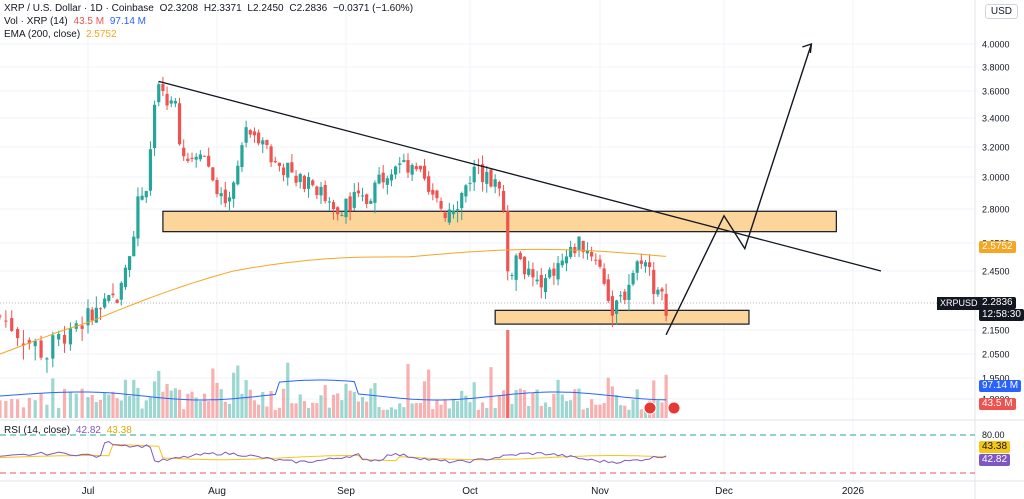 The width and height of the screenshot is (1024, 499). I want to click on time-tick-label: Aug, so click(217, 491).